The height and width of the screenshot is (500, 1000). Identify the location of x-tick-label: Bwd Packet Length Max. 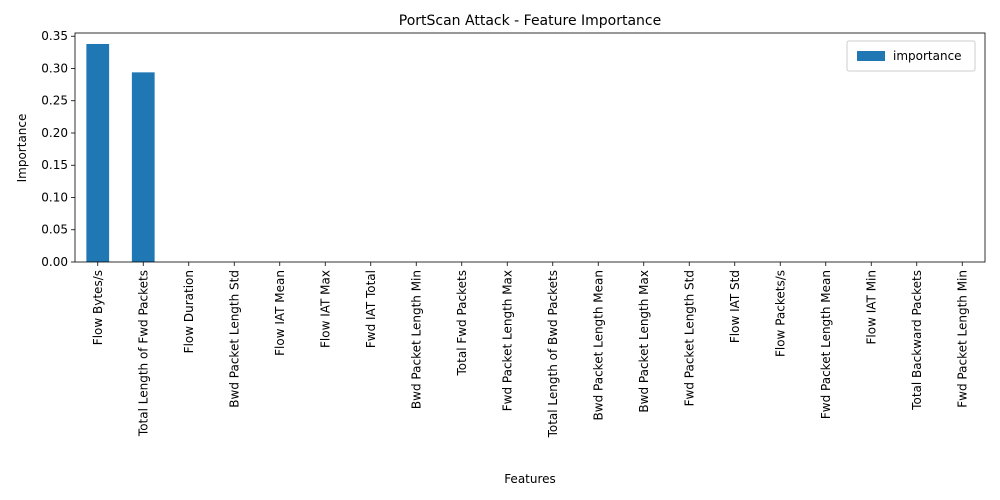
(644, 341).